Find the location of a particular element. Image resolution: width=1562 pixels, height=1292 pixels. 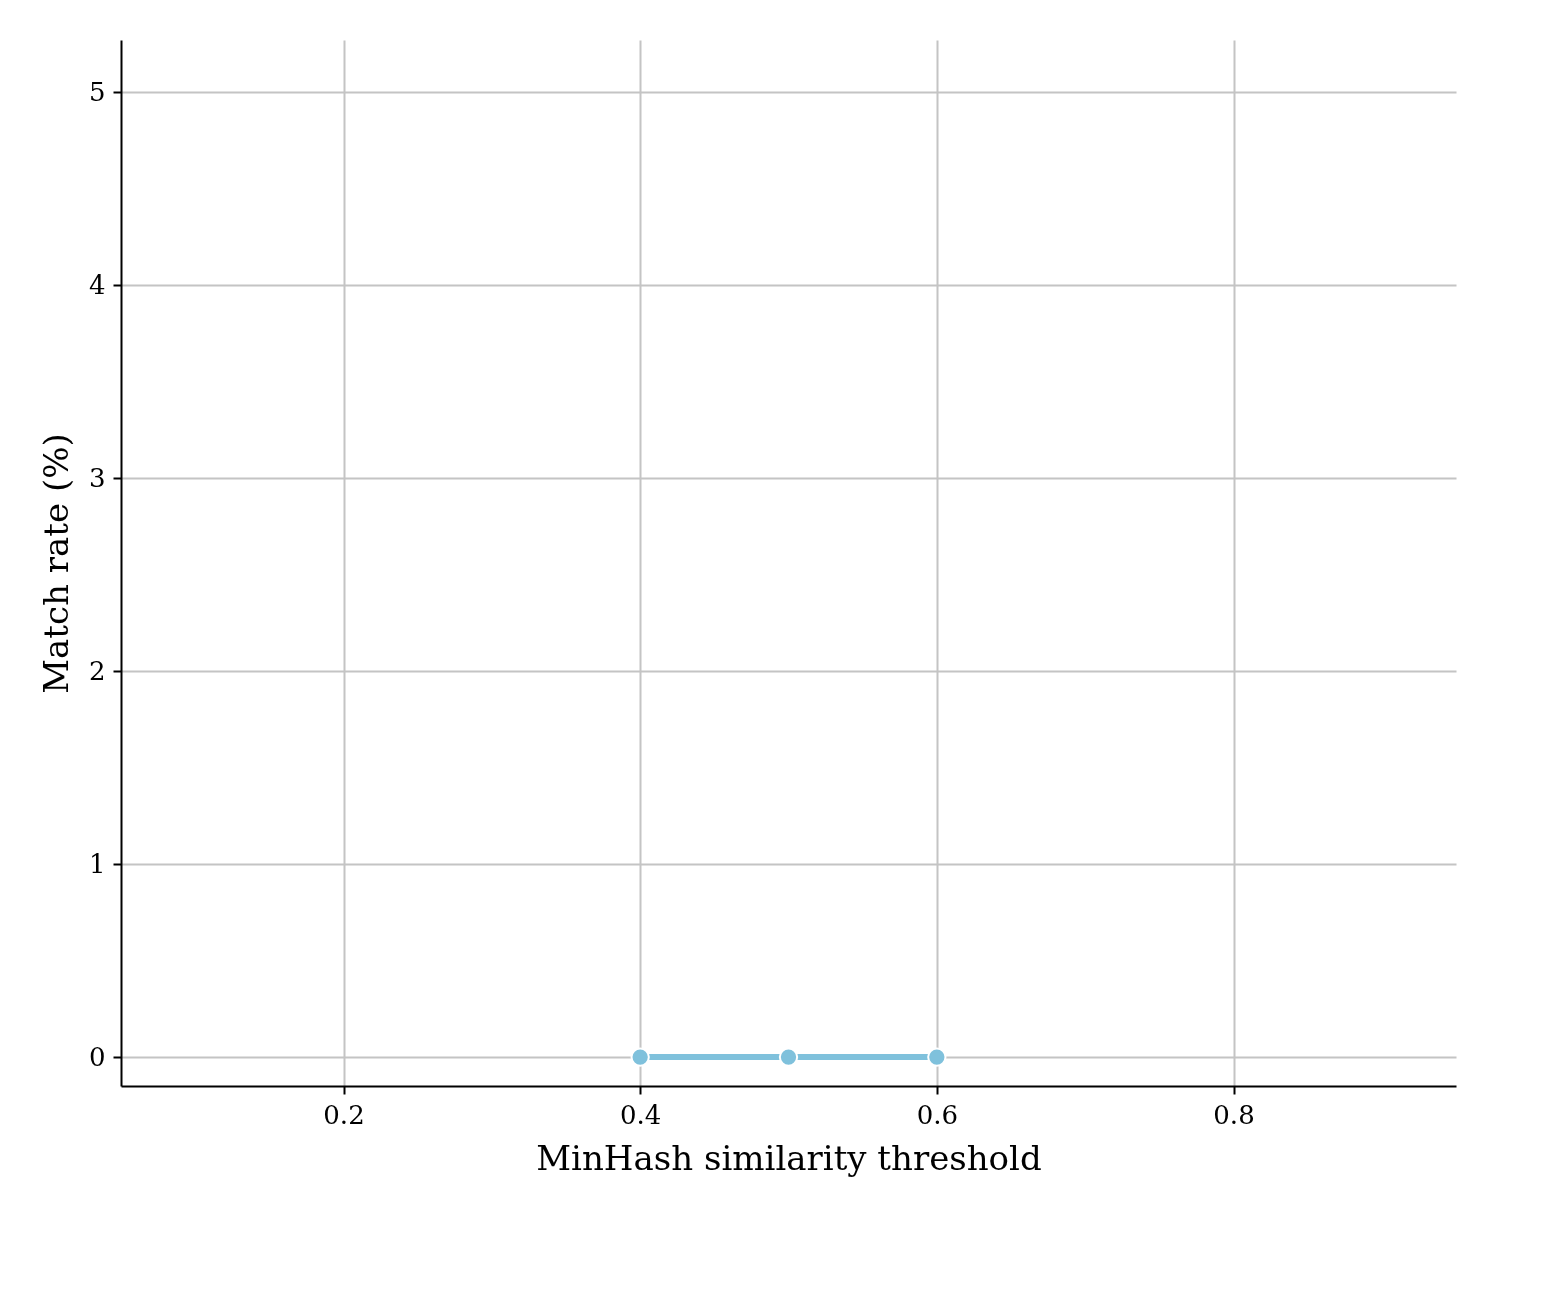

y-tick-label: 5 is located at coordinates (97, 91).